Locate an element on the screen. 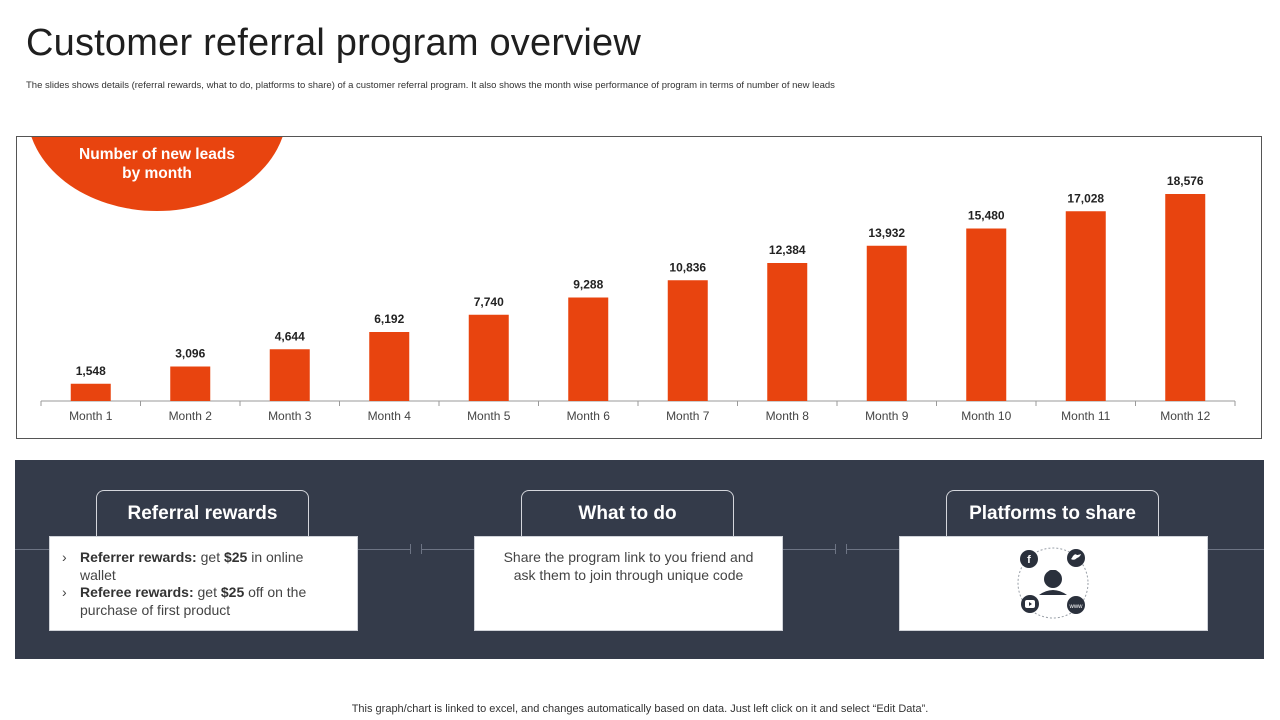 The height and width of the screenshot is (720, 1280). x-tick-label: Month 2 is located at coordinates (191, 416).